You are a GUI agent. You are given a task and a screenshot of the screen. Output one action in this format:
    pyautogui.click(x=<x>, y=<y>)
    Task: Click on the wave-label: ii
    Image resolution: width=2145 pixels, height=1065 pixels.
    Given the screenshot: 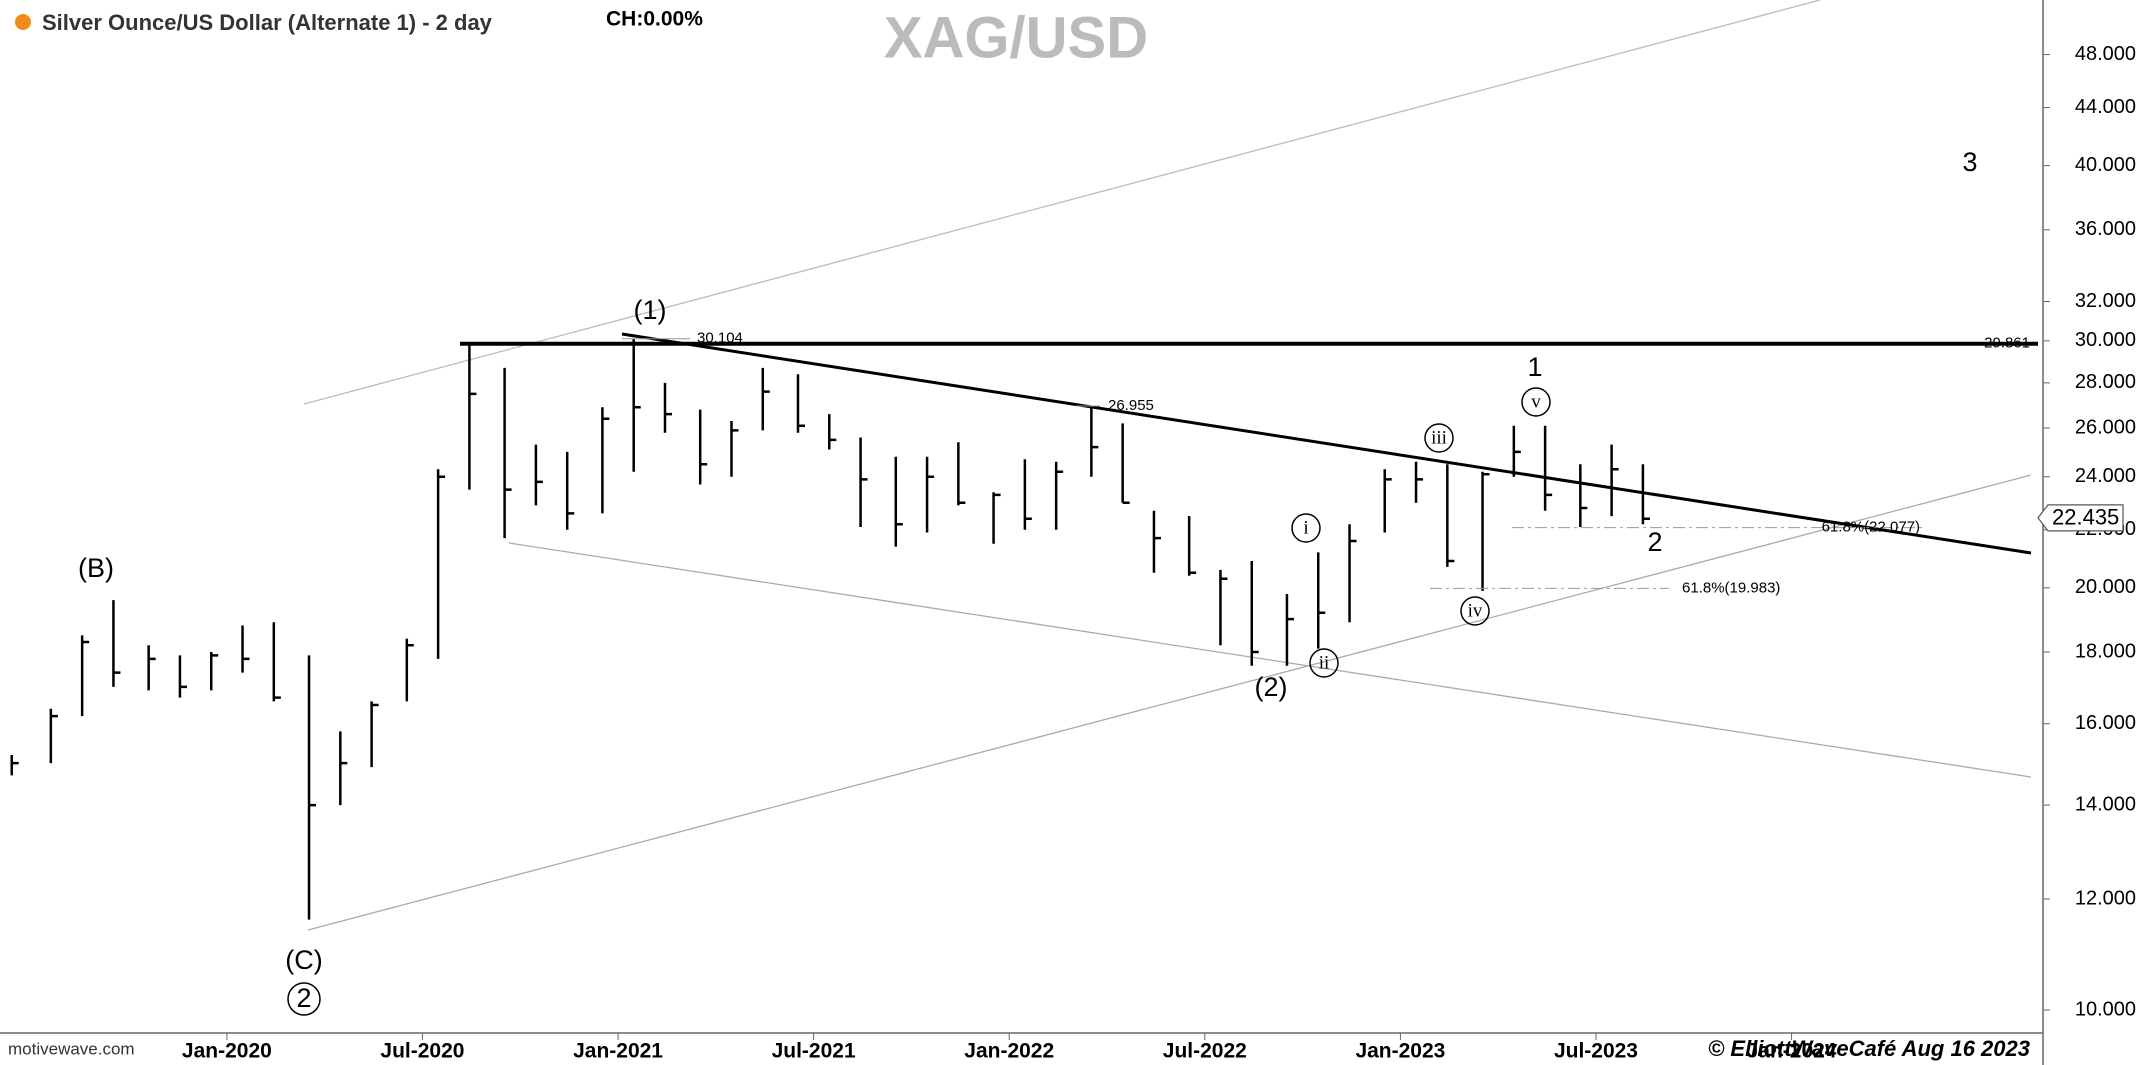 What is the action you would take?
    pyautogui.click(x=1324, y=662)
    